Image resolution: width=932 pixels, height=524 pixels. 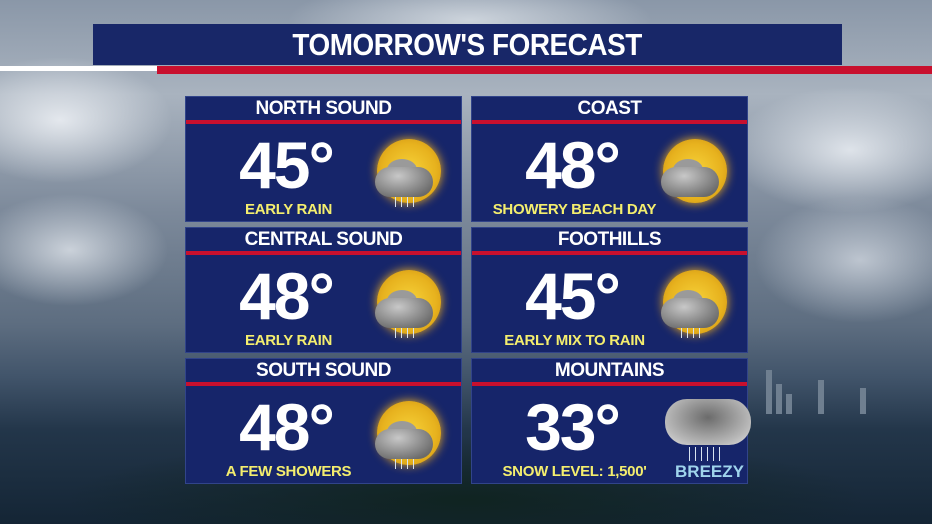 I want to click on panel-coast: COAST 48° SHOWERY BEACH DAY, so click(x=609, y=159).